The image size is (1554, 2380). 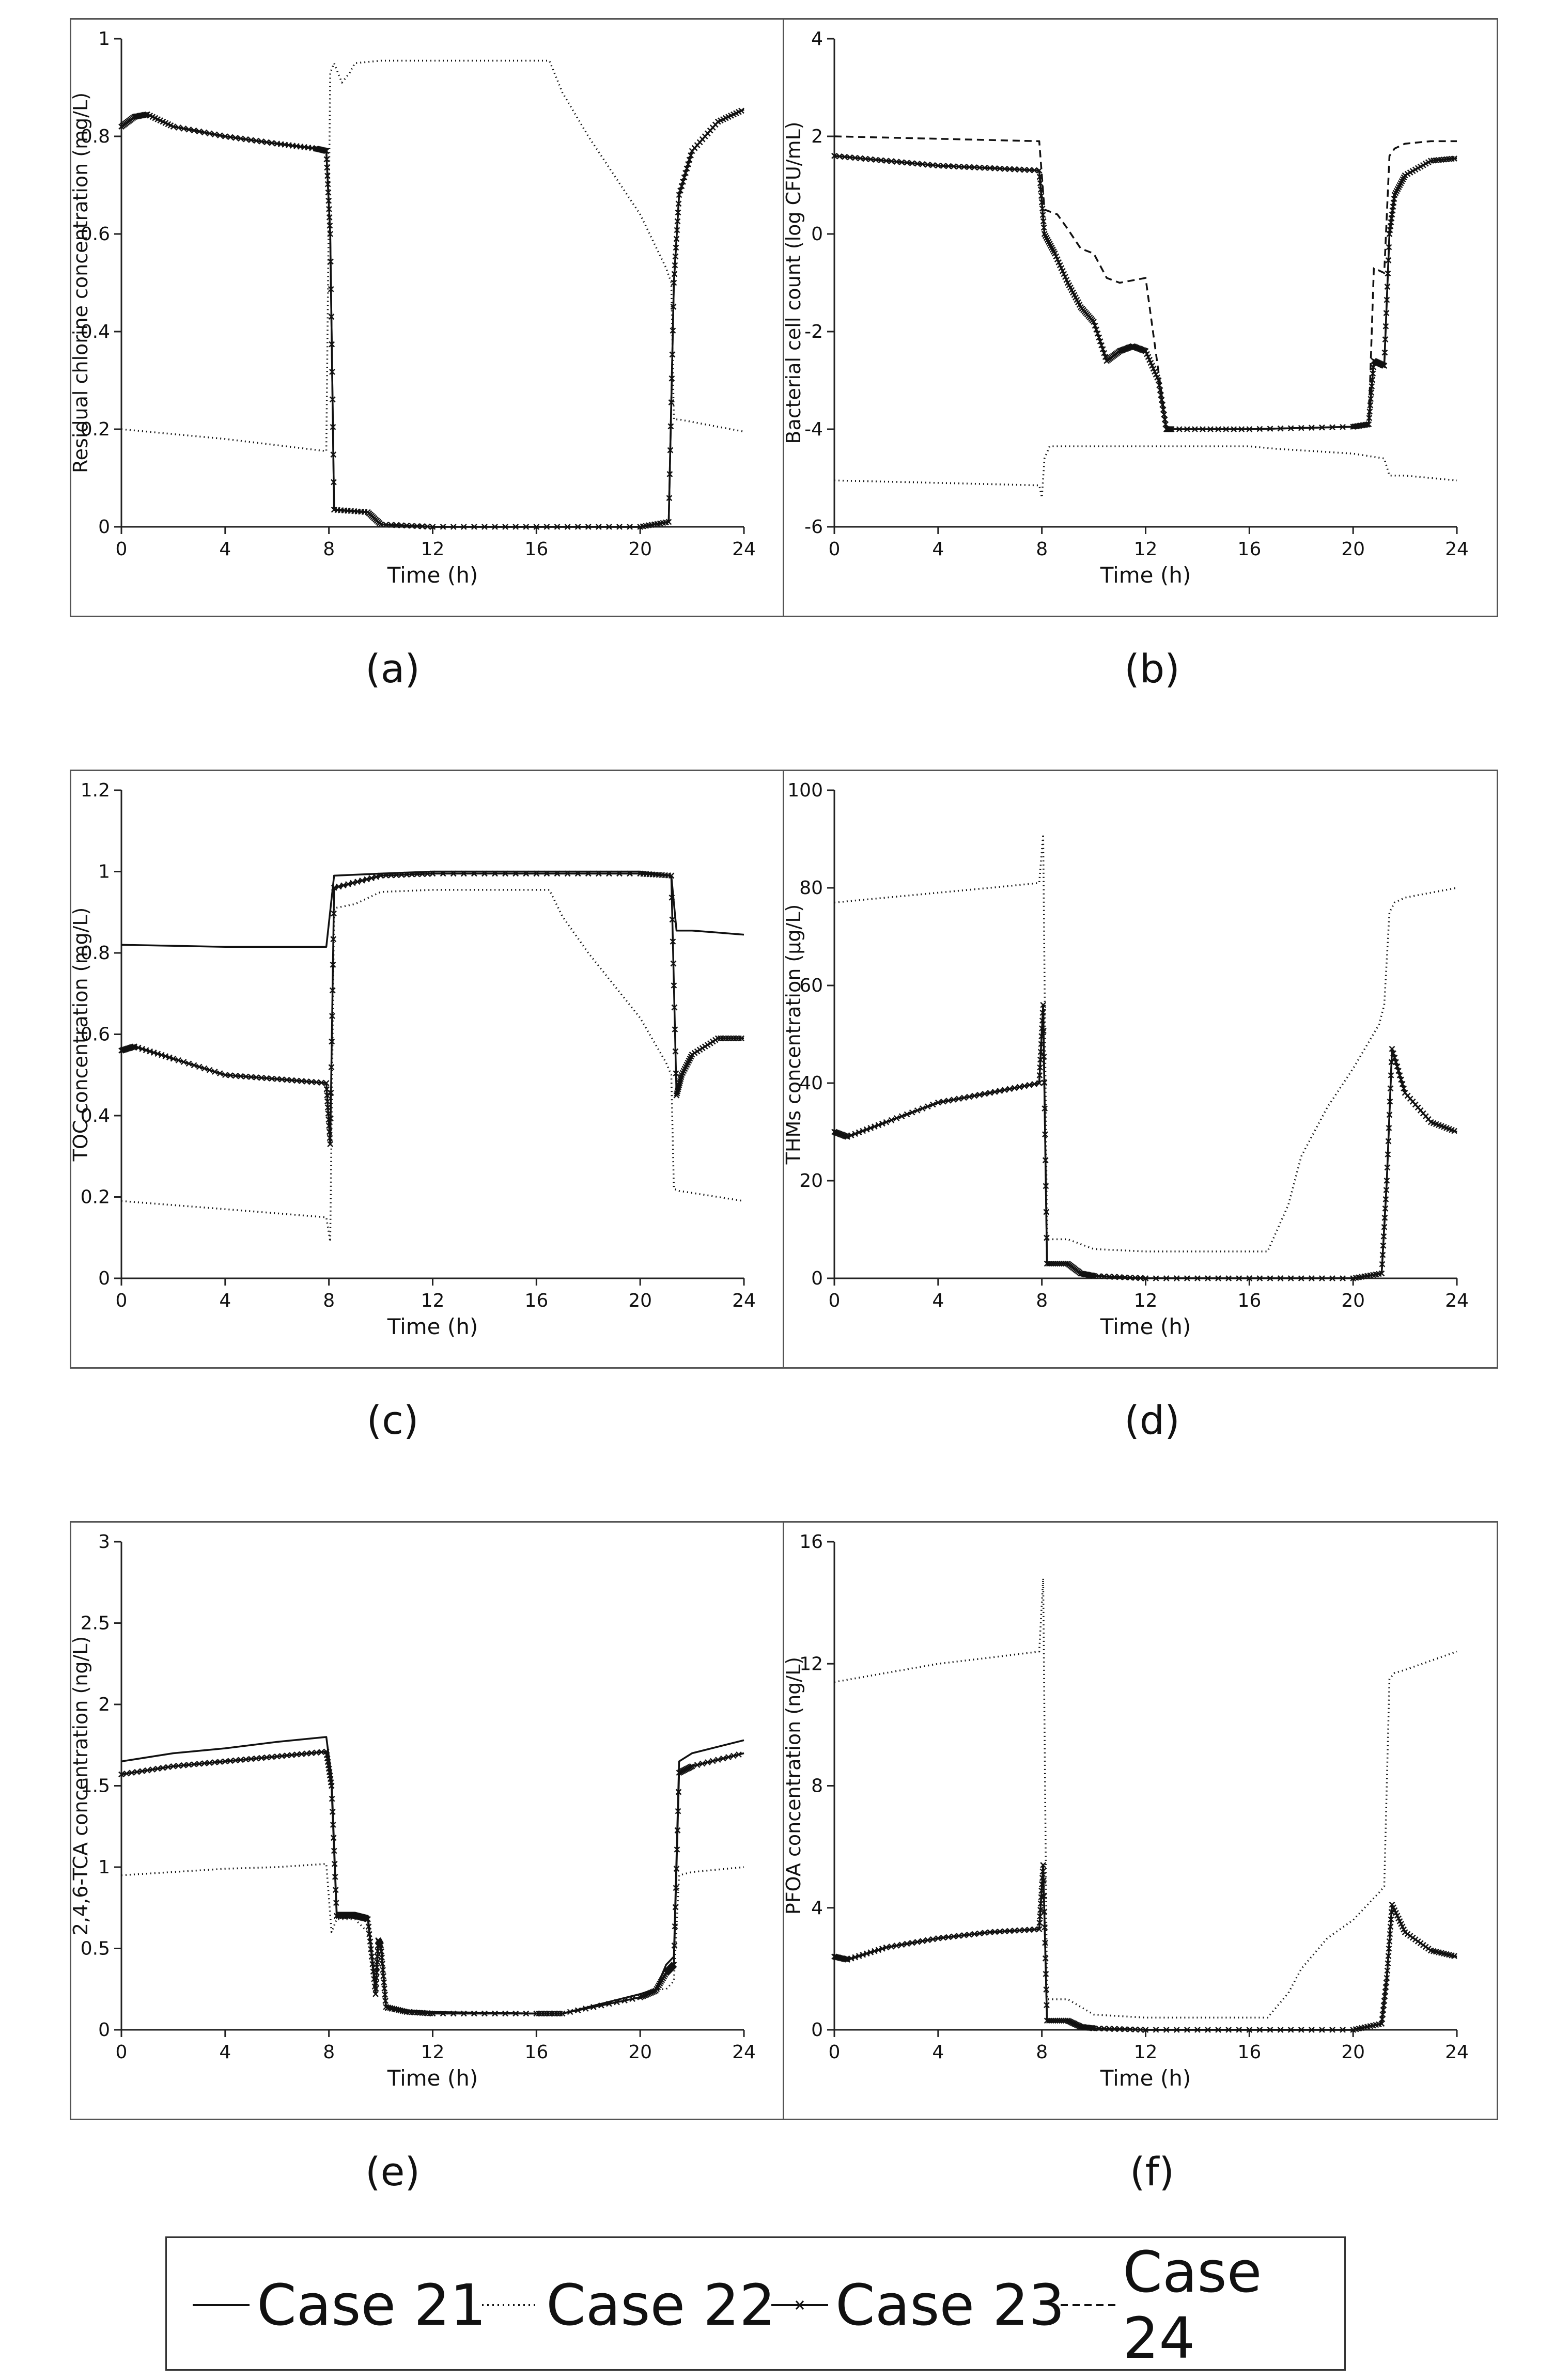 What do you see at coordinates (104, 1704) in the screenshot?
I see `y-tick-label: 2` at bounding box center [104, 1704].